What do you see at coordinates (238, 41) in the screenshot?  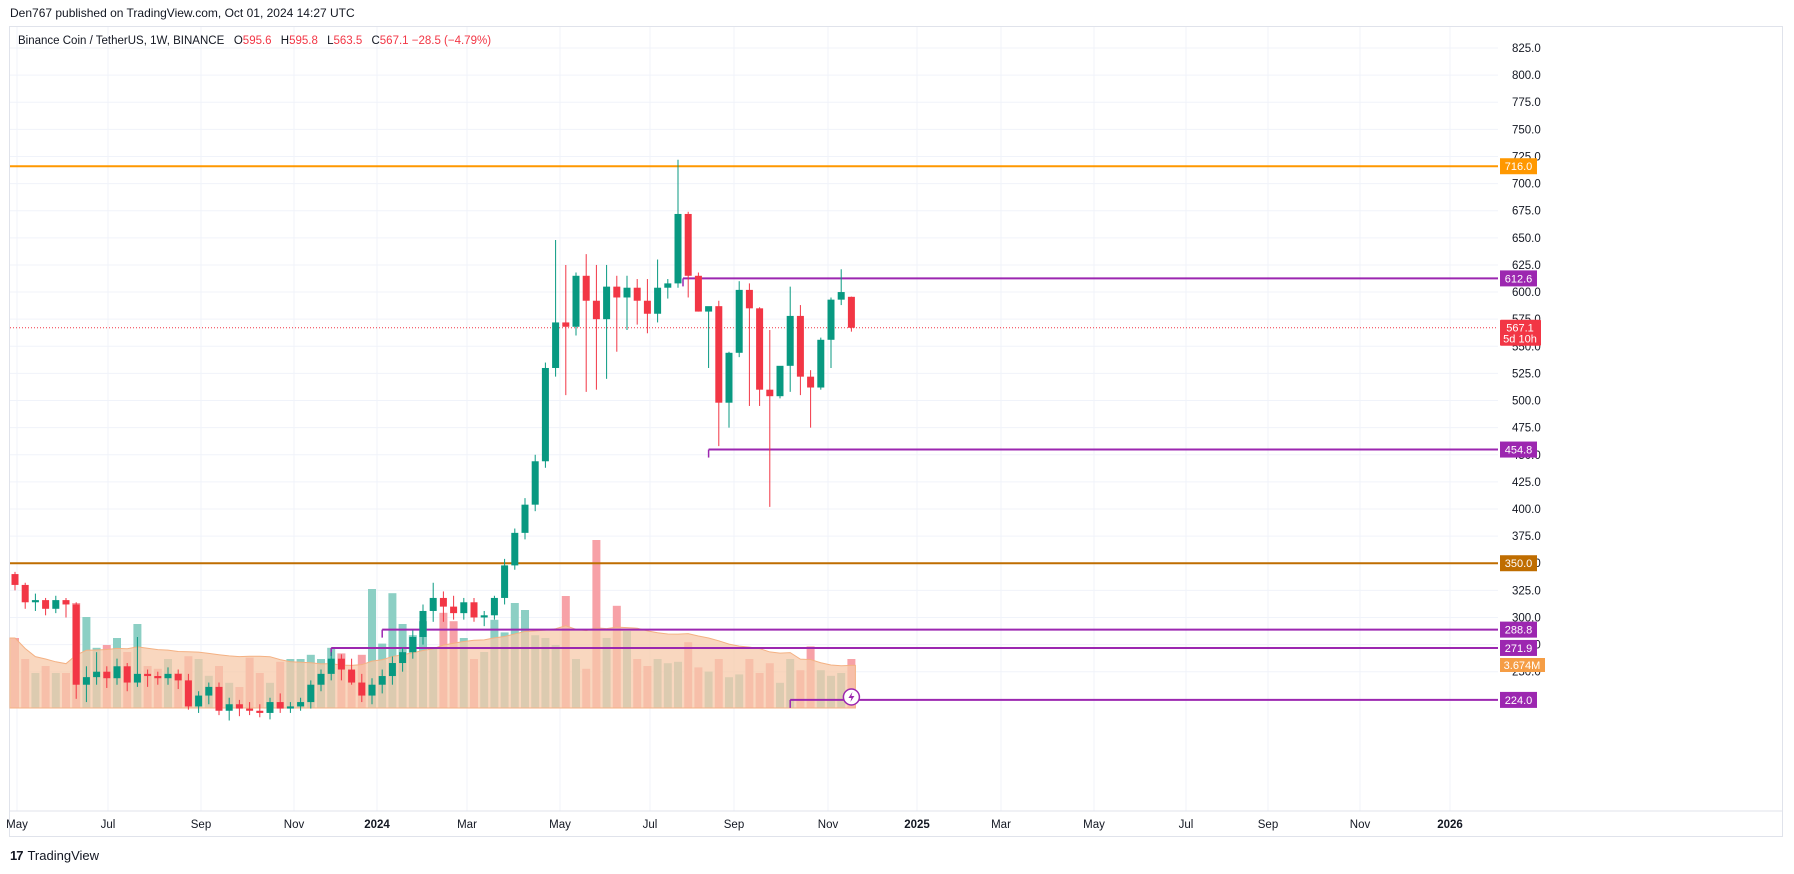 I see `open-label: O` at bounding box center [238, 41].